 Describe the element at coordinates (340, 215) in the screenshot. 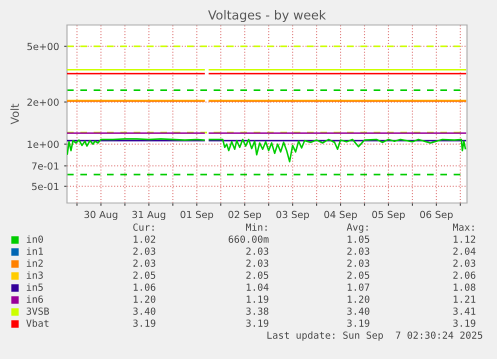

I see `x-tick-label: 04 Sep` at that location.